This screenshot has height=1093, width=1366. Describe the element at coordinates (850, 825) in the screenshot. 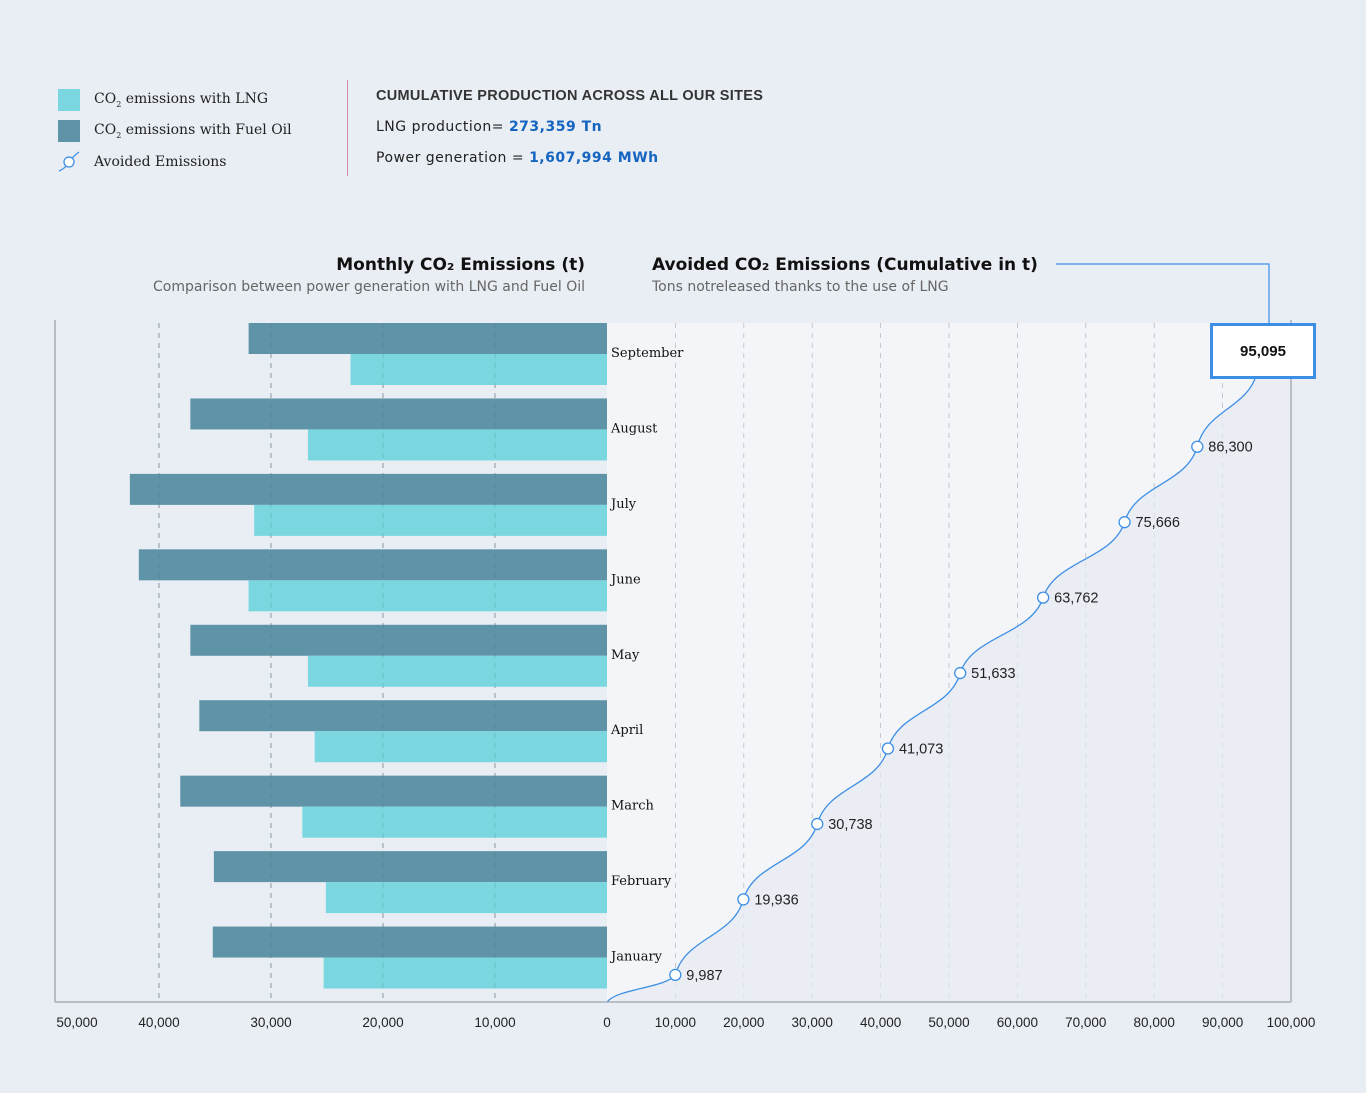

I see `line-point-label: 30,738` at that location.